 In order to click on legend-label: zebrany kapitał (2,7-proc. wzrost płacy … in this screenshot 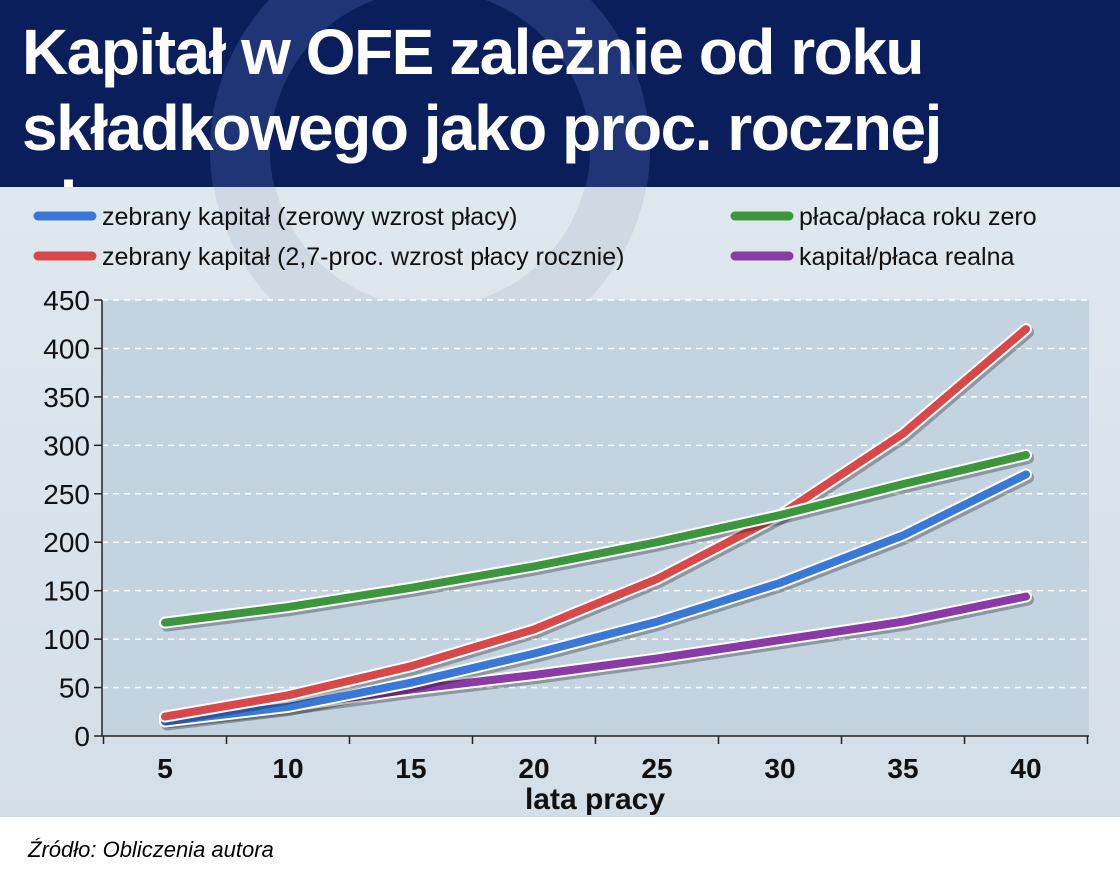, I will do `click(363, 257)`.